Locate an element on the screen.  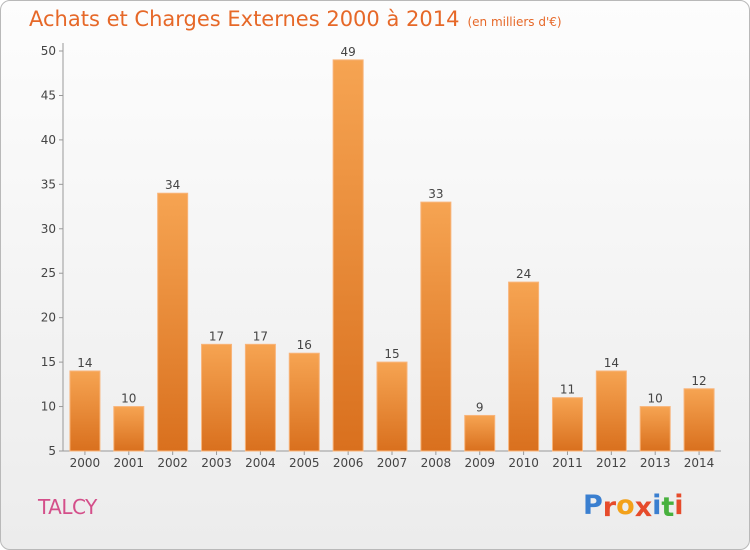
x-tick-label: 2006 is located at coordinates (348, 463).